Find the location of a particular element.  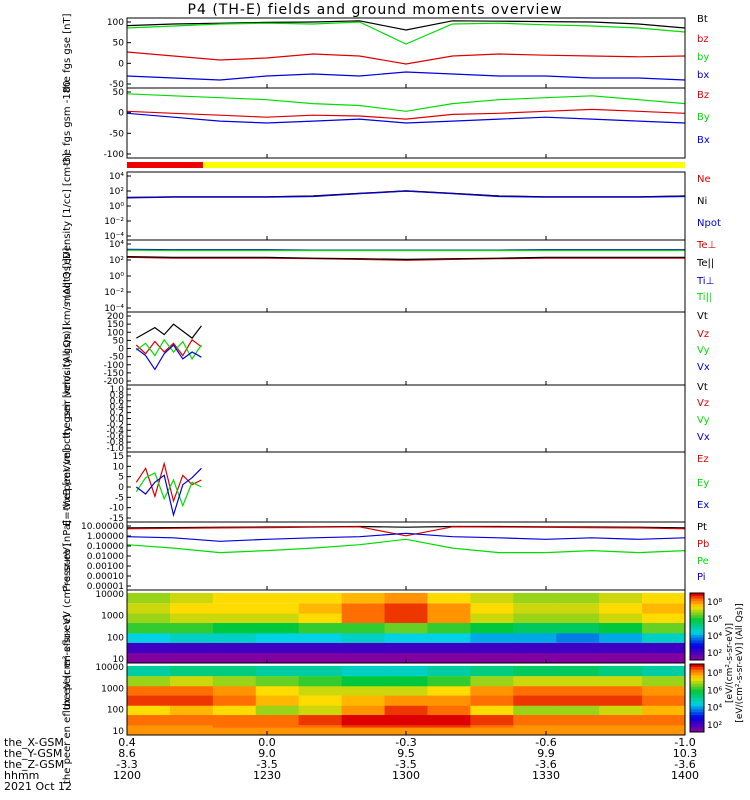

panel-3-legend-0: Te⊥ is located at coordinates (706, 245).